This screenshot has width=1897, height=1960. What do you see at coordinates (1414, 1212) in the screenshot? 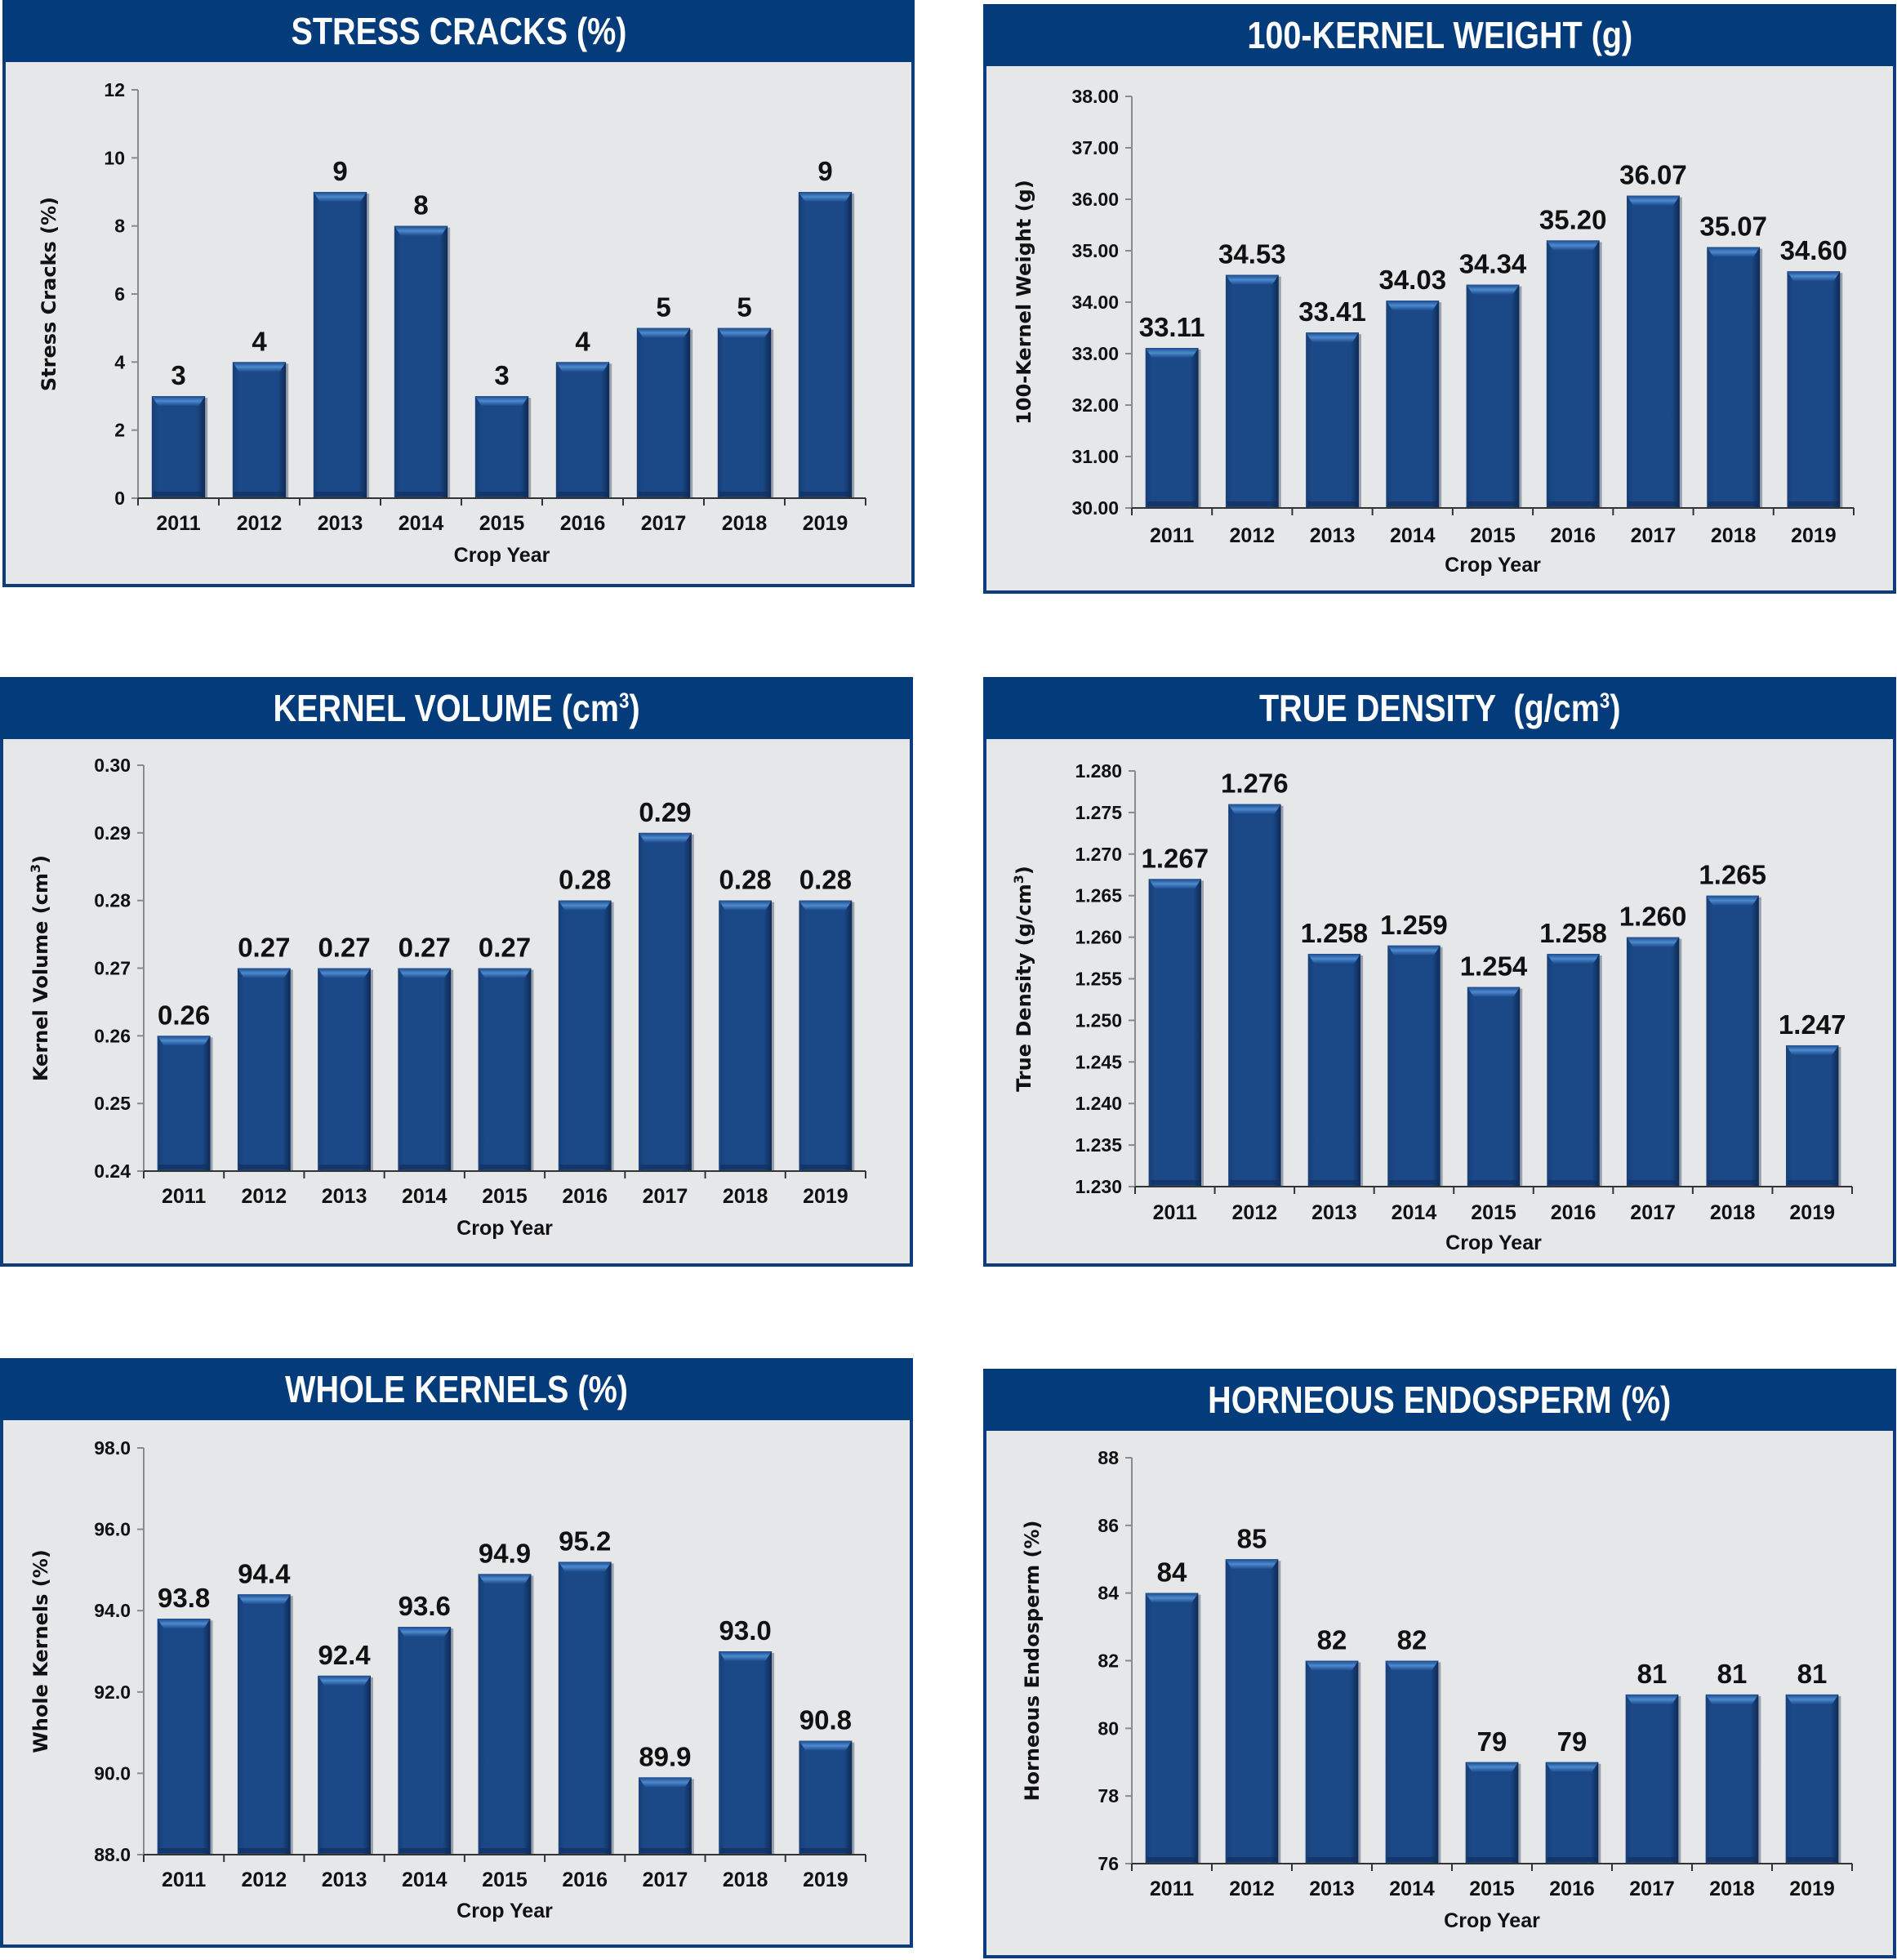
I see `true-density-x-tick-label: 2014` at bounding box center [1414, 1212].